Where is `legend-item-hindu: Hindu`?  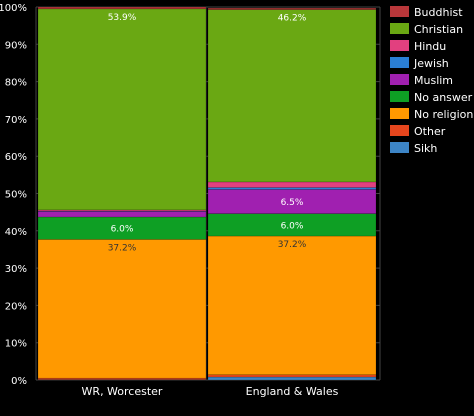
legend-item-hindu: Hindu is located at coordinates (418, 46).